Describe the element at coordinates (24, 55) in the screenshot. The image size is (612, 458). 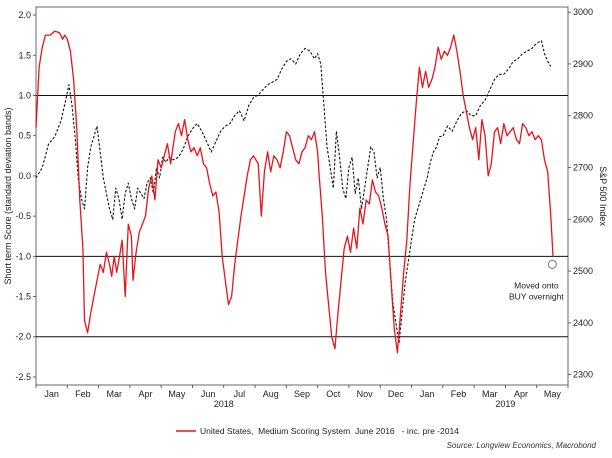
I see `left-tick-label: 1.5` at that location.